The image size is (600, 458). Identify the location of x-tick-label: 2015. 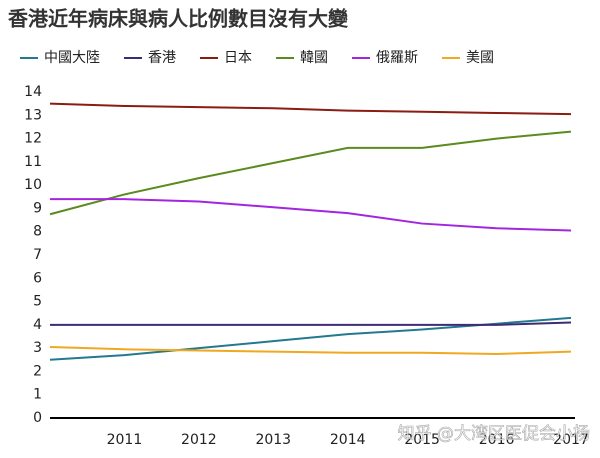
(422, 440).